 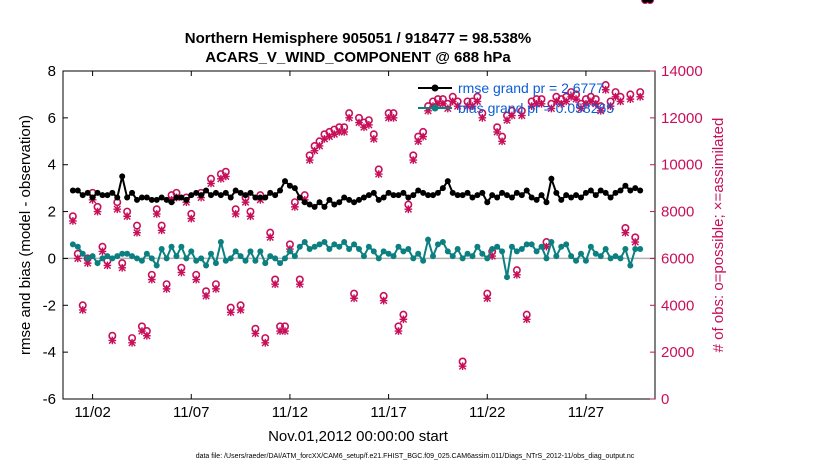 What do you see at coordinates (52, 165) in the screenshot?
I see `y-tick-label: 4` at bounding box center [52, 165].